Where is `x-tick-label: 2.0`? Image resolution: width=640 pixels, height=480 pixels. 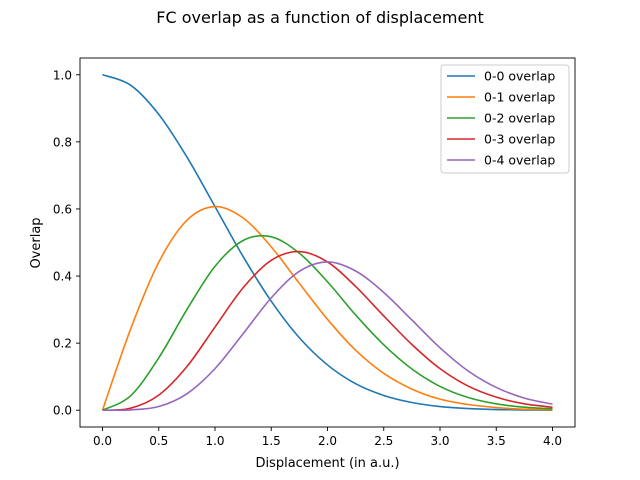 x-tick-label: 2.0 is located at coordinates (327, 441).